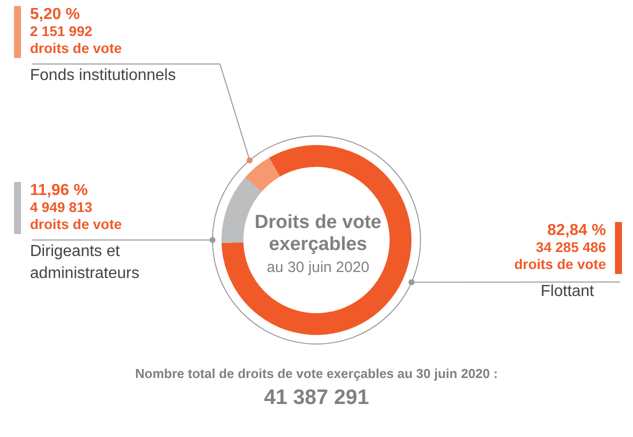 The height and width of the screenshot is (437, 633). What do you see at coordinates (559, 247) in the screenshot?
I see `data-label: 82,84 % 34 285 486 droits de vote` at bounding box center [559, 247].